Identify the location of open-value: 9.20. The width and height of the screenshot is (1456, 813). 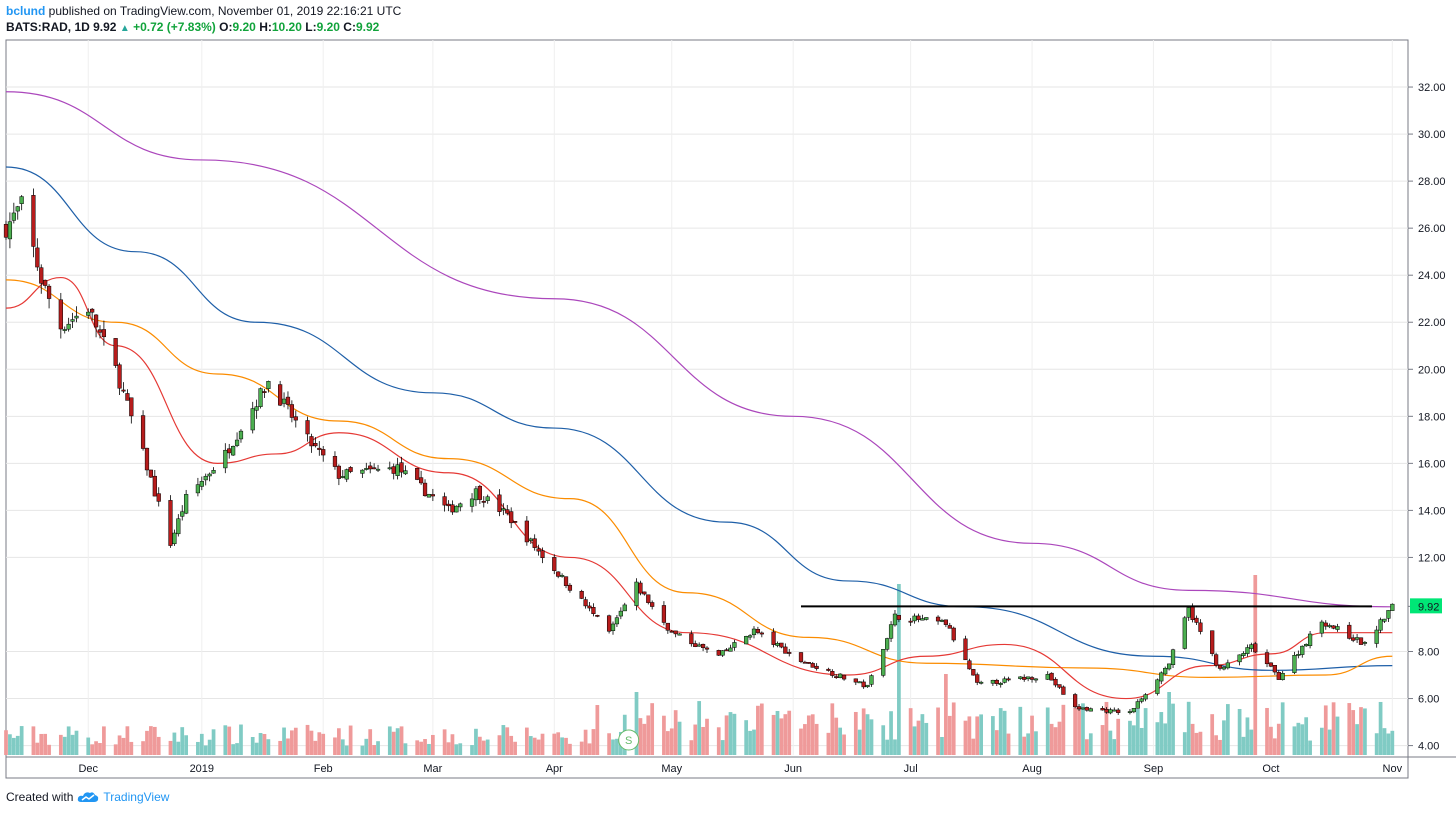
(244, 27).